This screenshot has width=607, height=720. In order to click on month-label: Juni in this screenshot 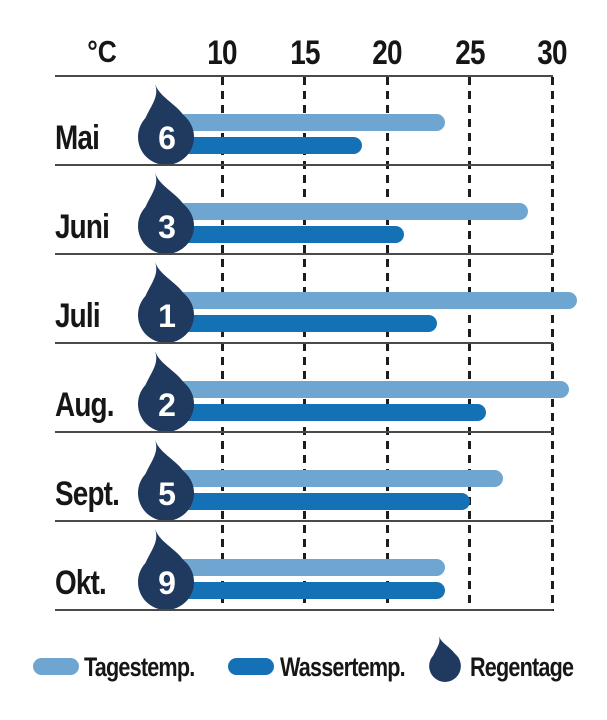, I will do `click(82, 227)`.